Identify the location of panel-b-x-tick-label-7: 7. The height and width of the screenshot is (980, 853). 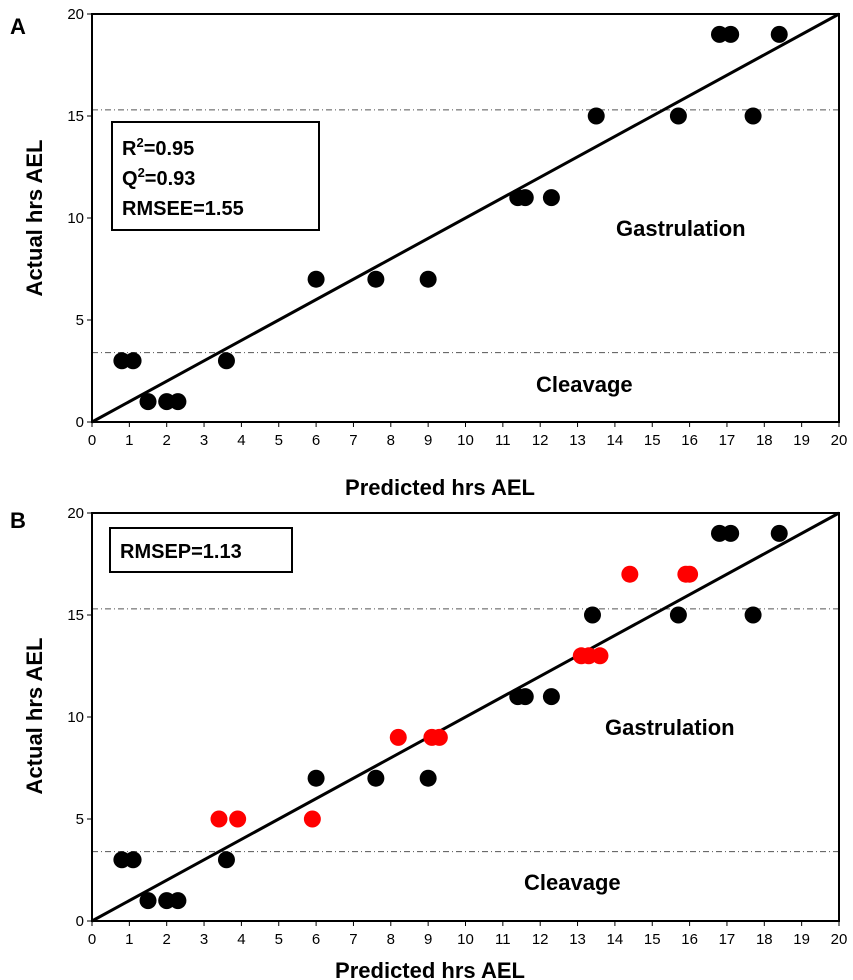
(353, 939).